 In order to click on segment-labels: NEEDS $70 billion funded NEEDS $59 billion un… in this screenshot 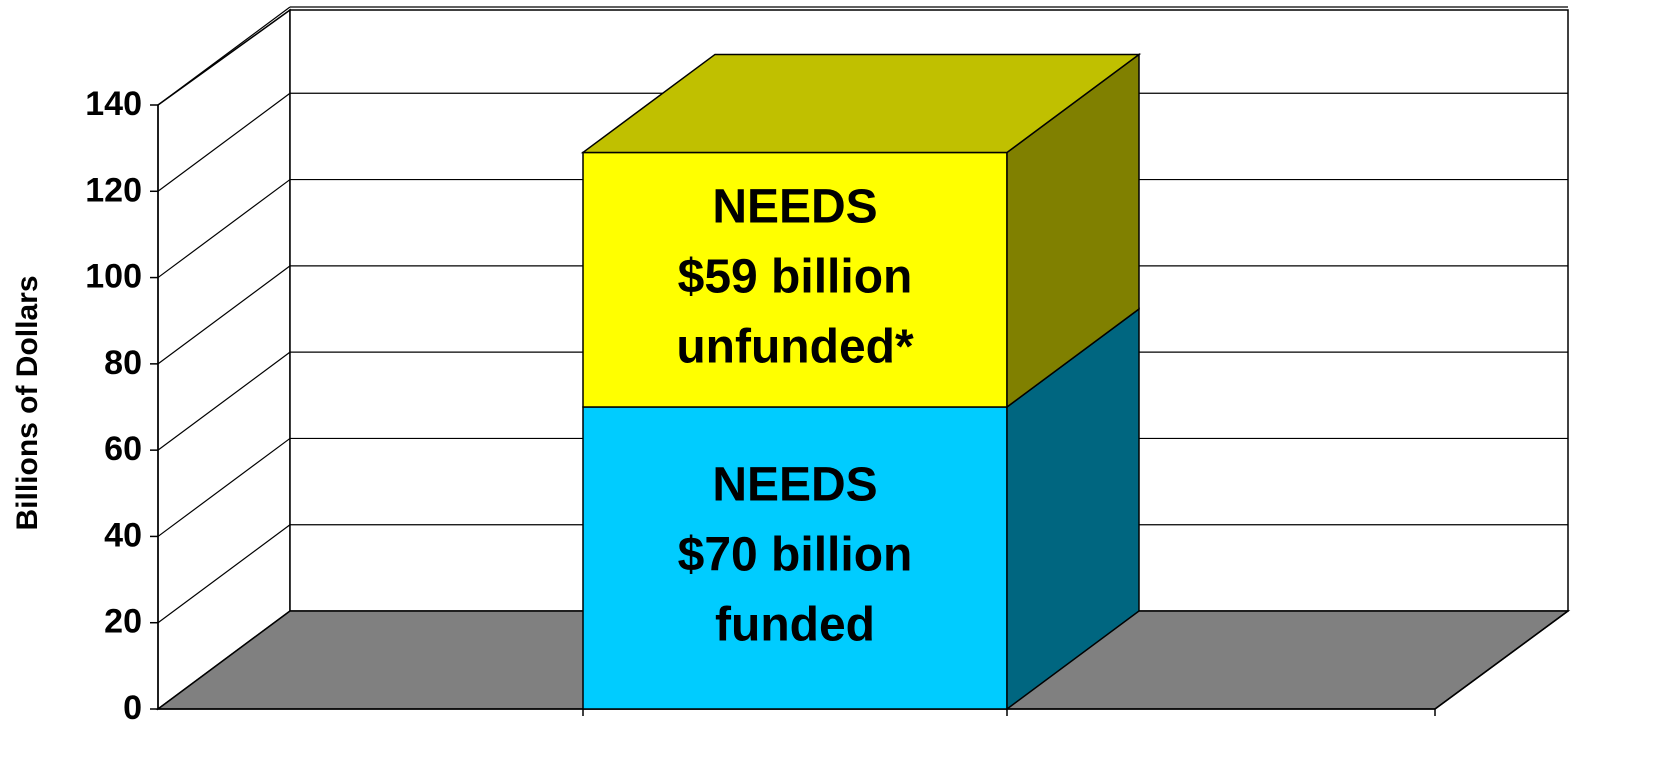, I will do `click(795, 415)`.